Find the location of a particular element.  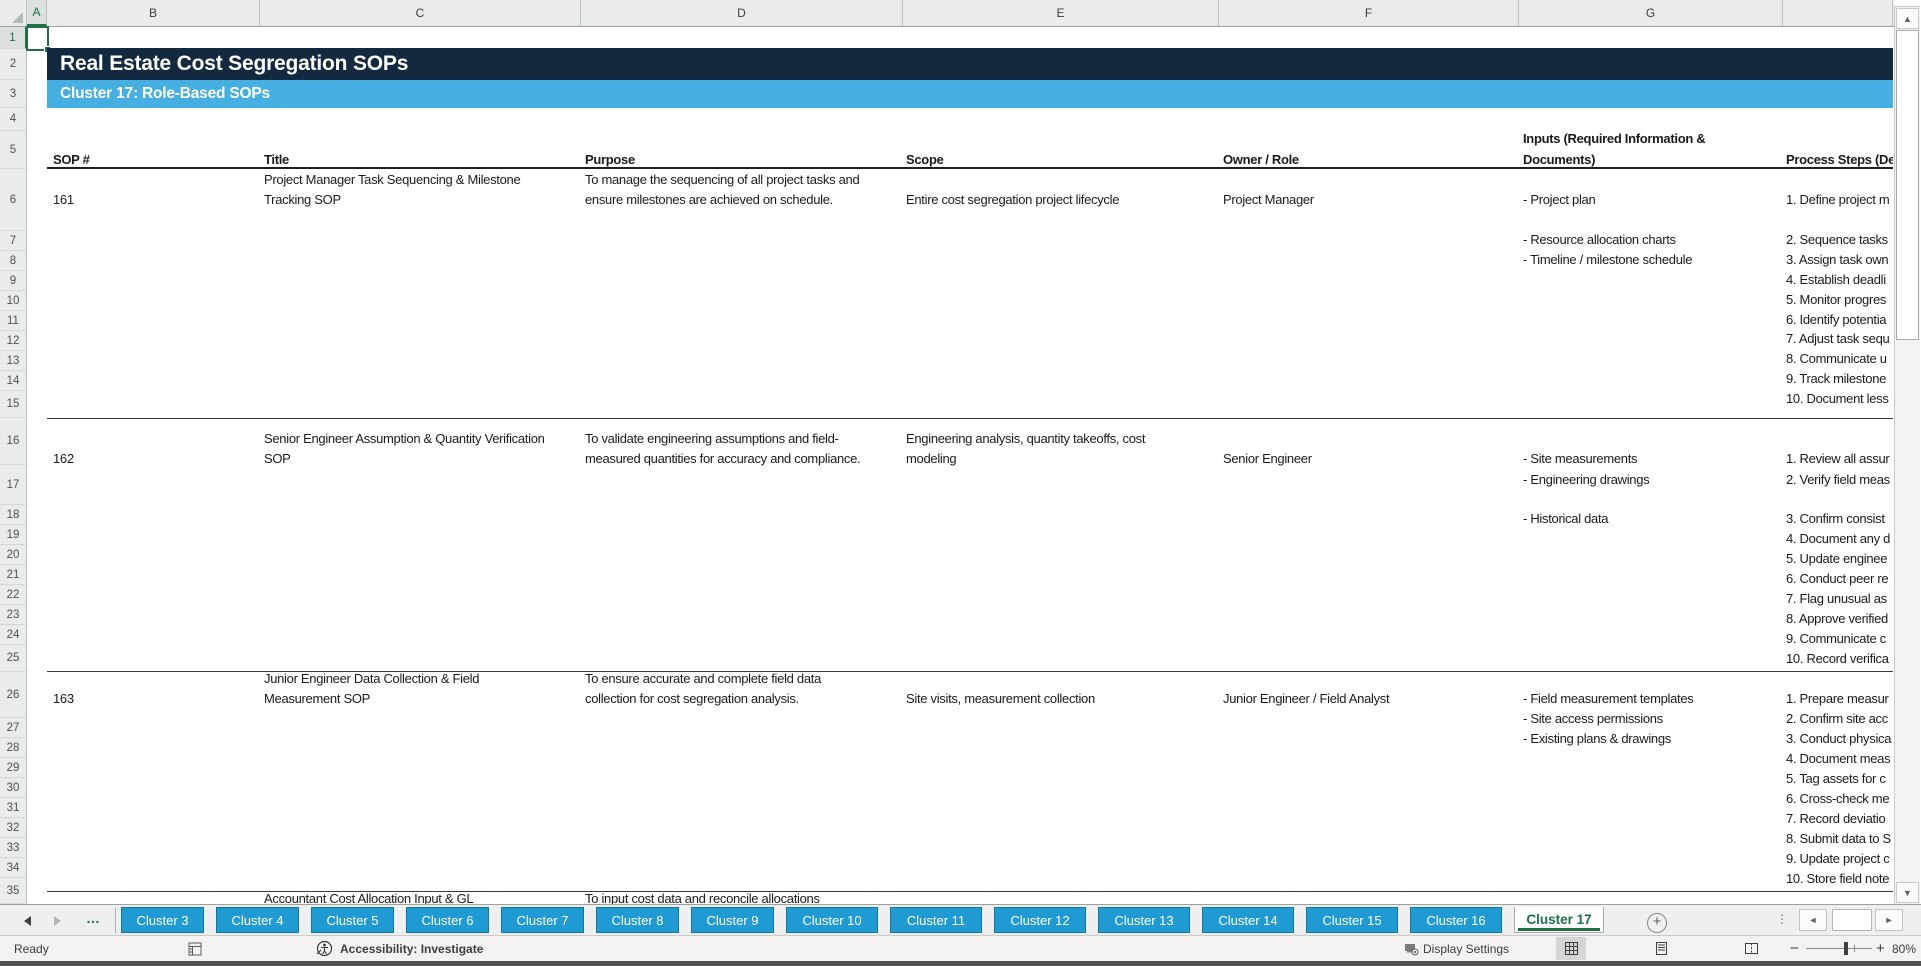

new-sheet-button: + is located at coordinates (1657, 923).